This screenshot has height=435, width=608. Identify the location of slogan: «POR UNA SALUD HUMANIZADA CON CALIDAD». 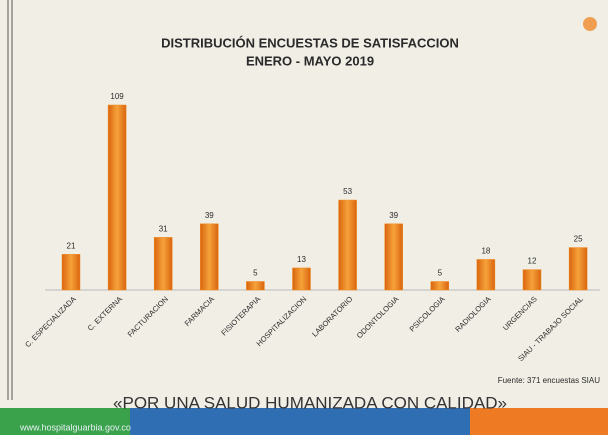
(310, 402).